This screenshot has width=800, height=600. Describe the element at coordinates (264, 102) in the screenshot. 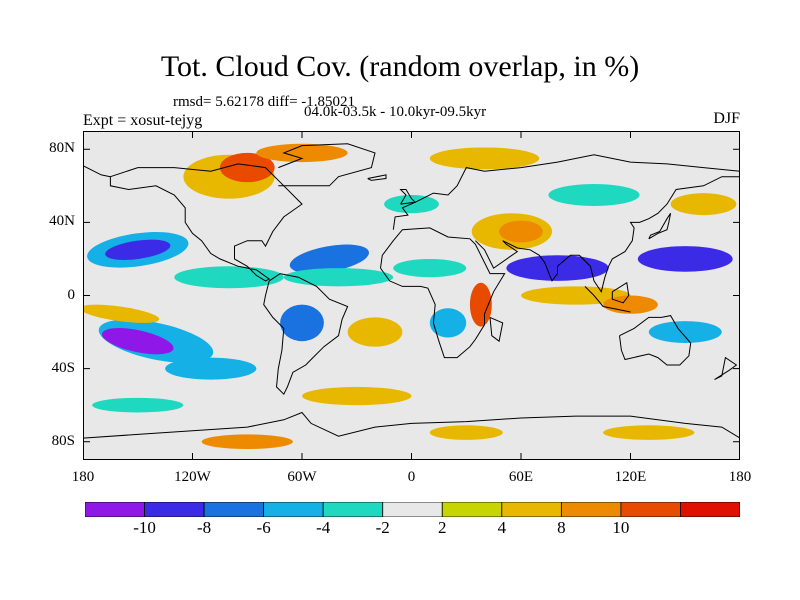

I see `rmsd-diff-stats: rmsd= 5.62178 diff= -1.85021` at that location.